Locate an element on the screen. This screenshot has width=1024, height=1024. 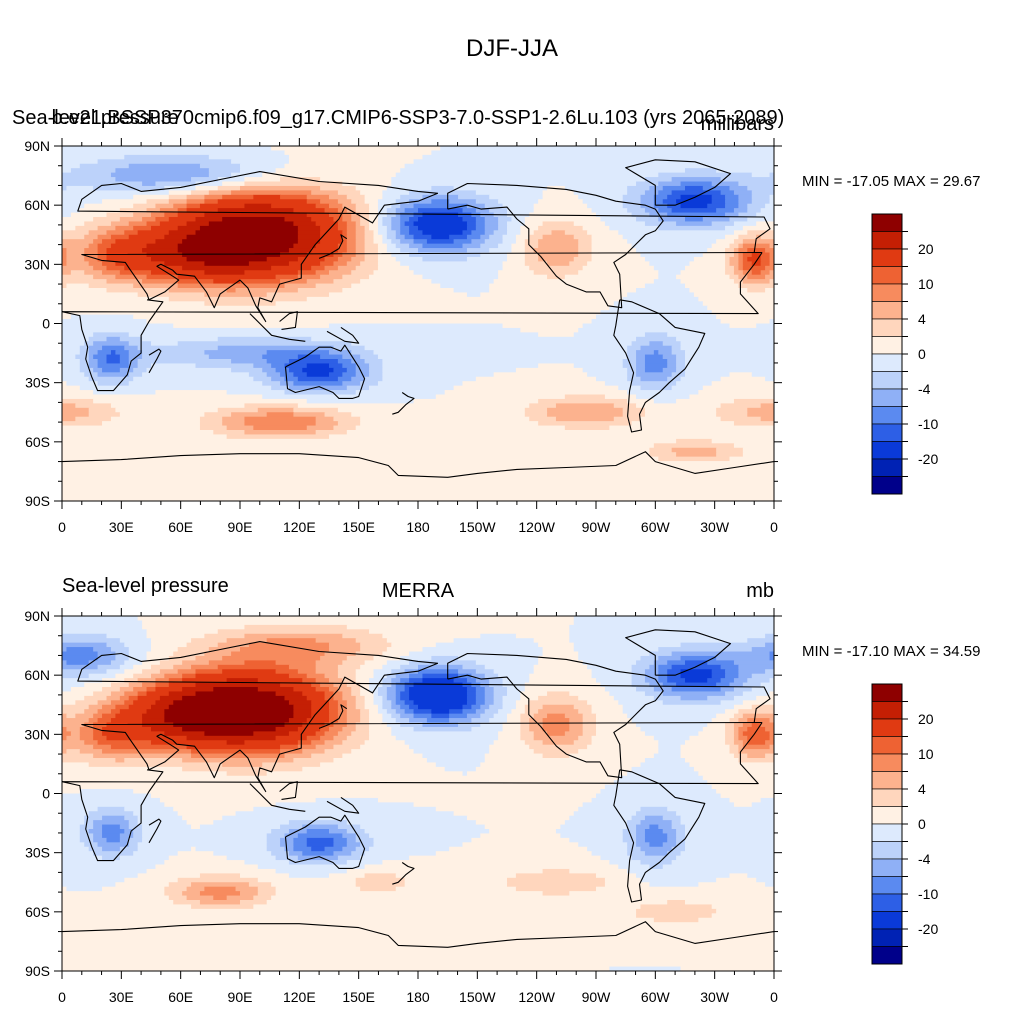
colorbar-box is located at coordinates (887, 485).